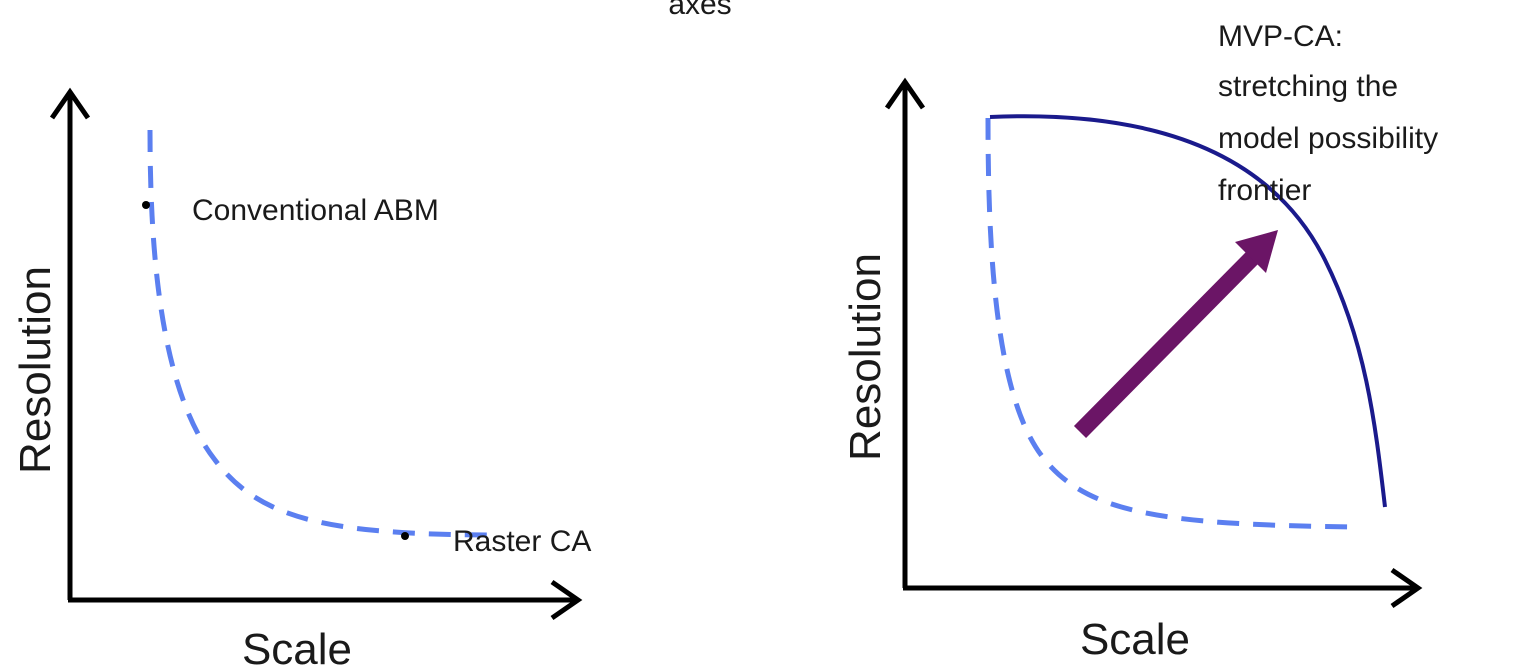  Describe the element at coordinates (522, 541) in the screenshot. I see `raster-ca-label: Raster CA` at that location.